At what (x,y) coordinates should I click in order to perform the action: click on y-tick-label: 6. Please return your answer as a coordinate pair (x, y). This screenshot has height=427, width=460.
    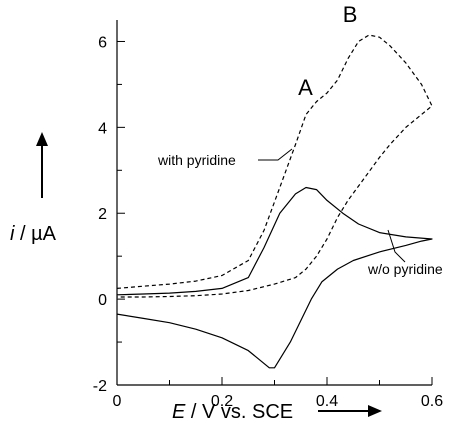
    Looking at the image, I should click on (102, 42).